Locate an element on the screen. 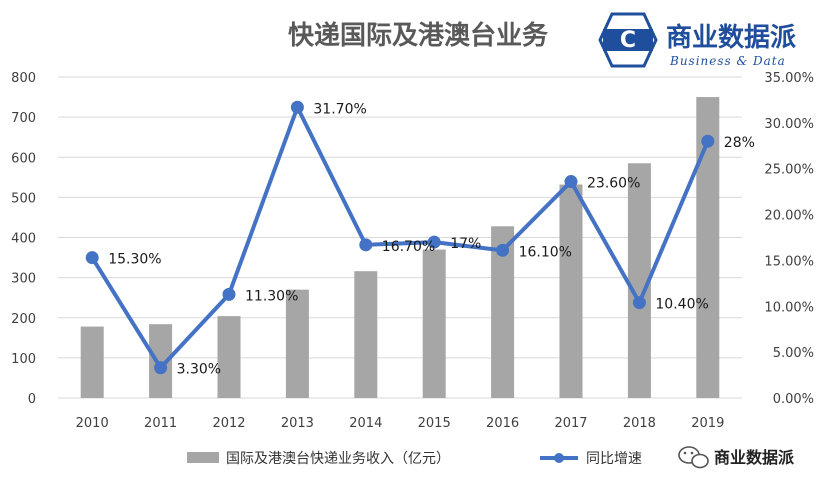 The image size is (836, 490). point-2011 is located at coordinates (161, 368).